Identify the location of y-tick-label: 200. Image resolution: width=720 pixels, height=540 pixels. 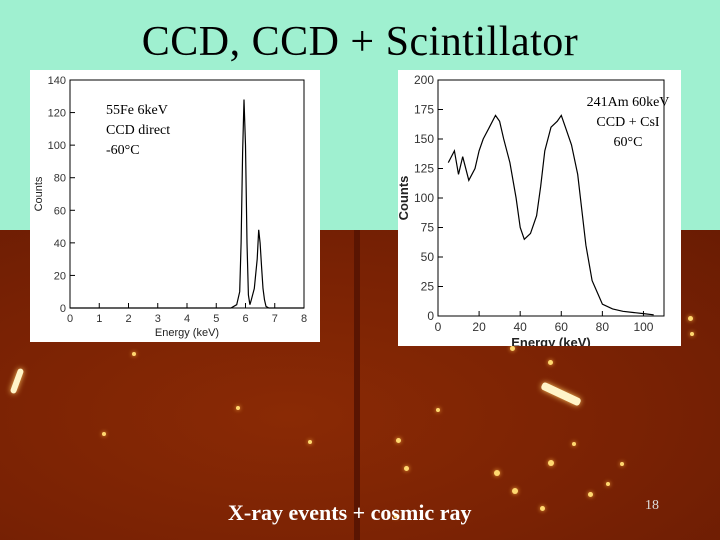
(424, 80).